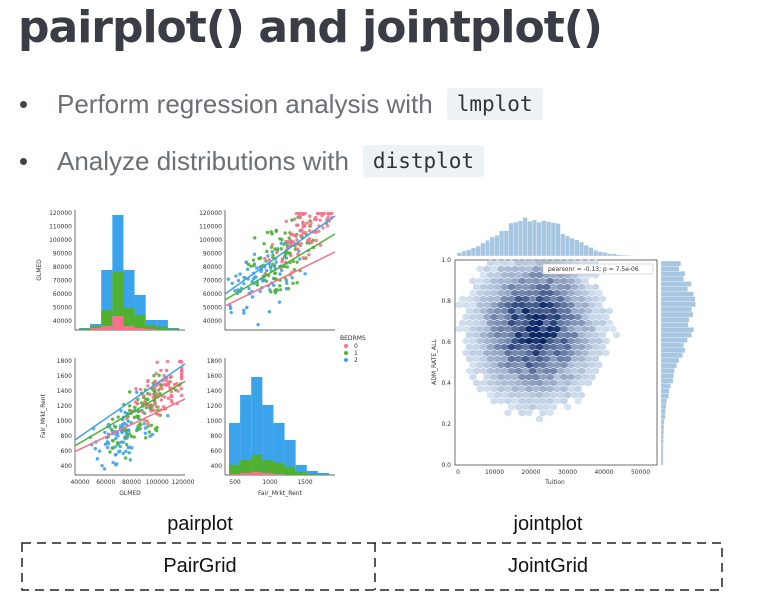 The width and height of the screenshot is (758, 606). What do you see at coordinates (105, 482) in the screenshot?
I see `x-tick-label: 60000` at bounding box center [105, 482].